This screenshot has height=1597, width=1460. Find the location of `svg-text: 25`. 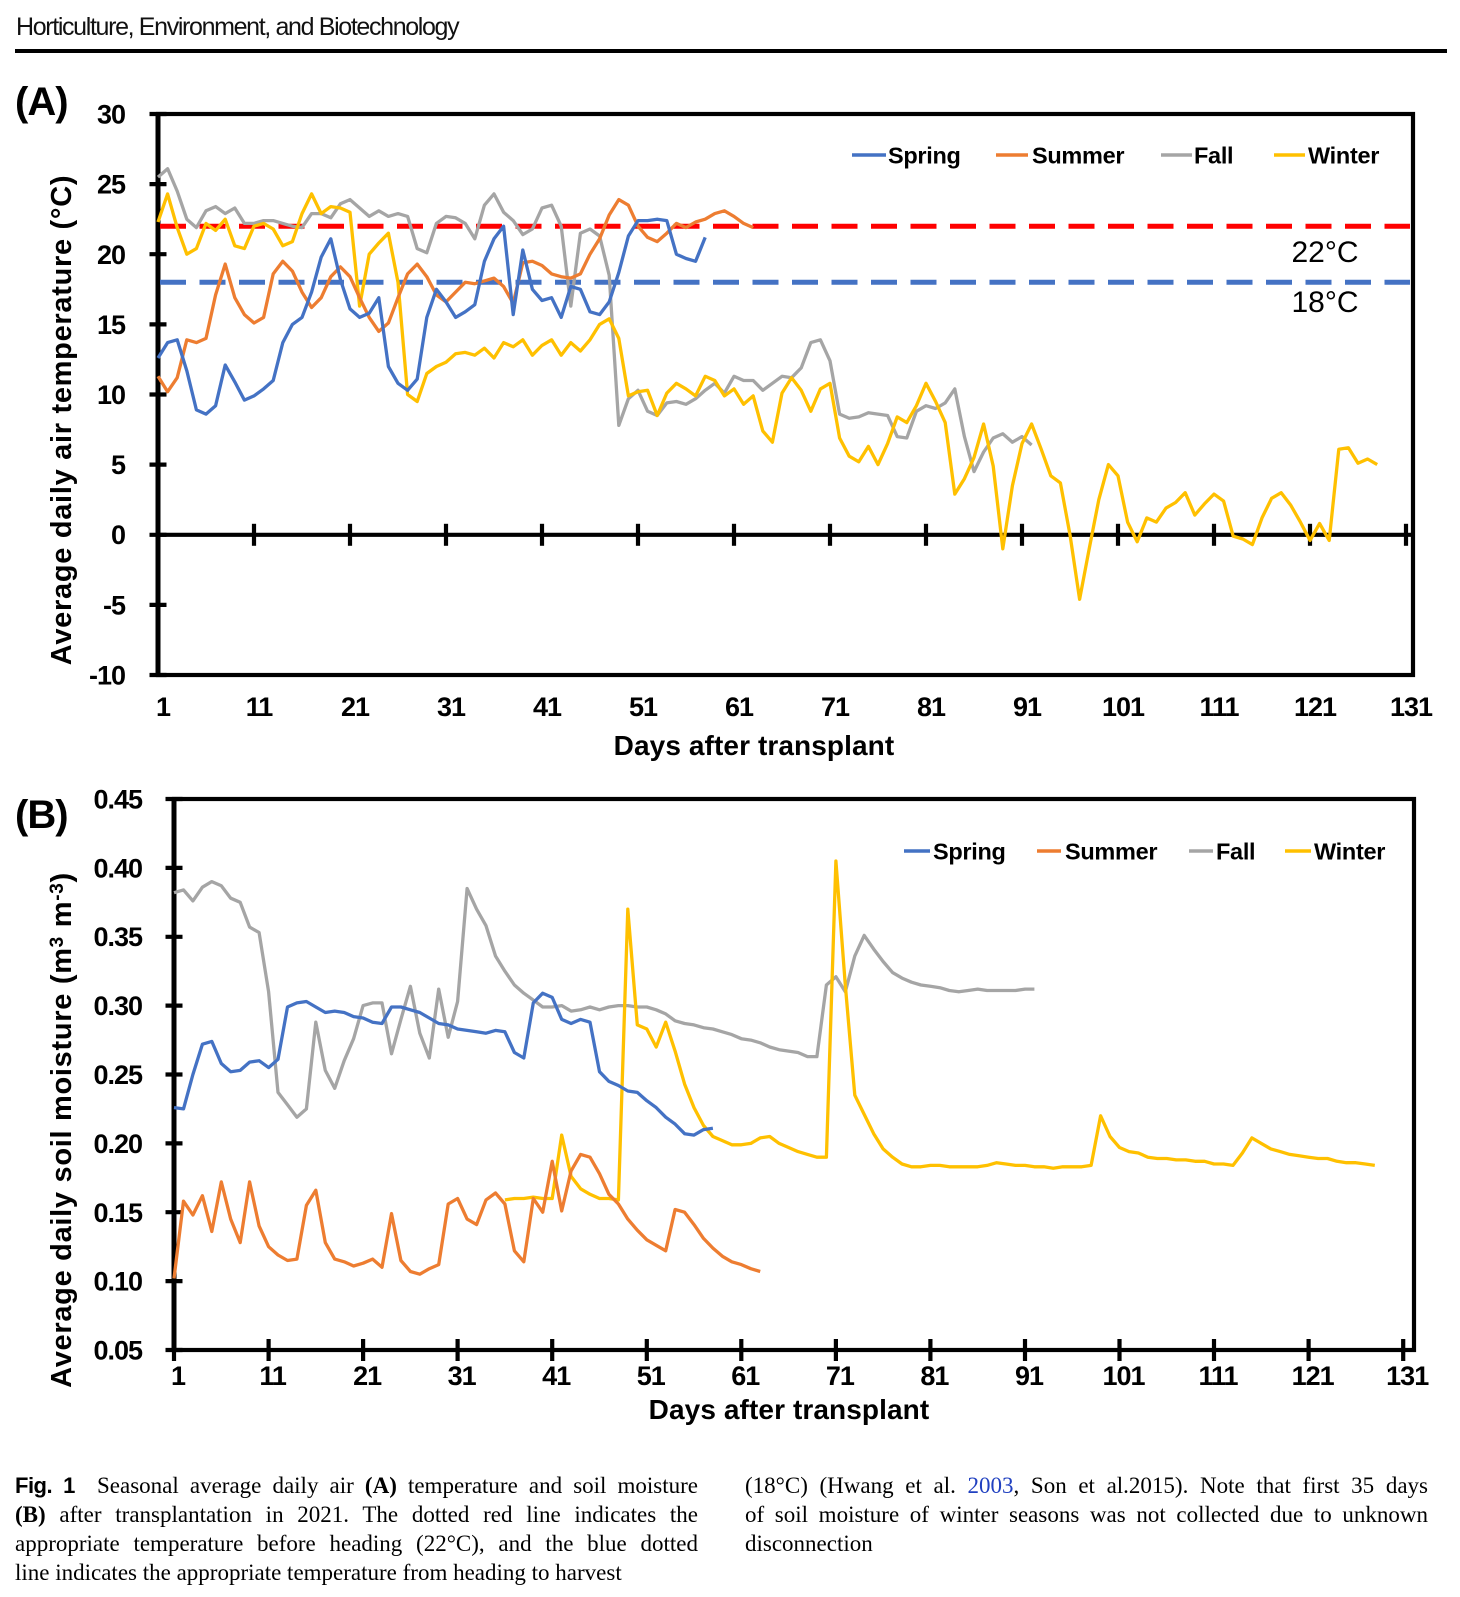

svg-text: 25 is located at coordinates (111, 185).